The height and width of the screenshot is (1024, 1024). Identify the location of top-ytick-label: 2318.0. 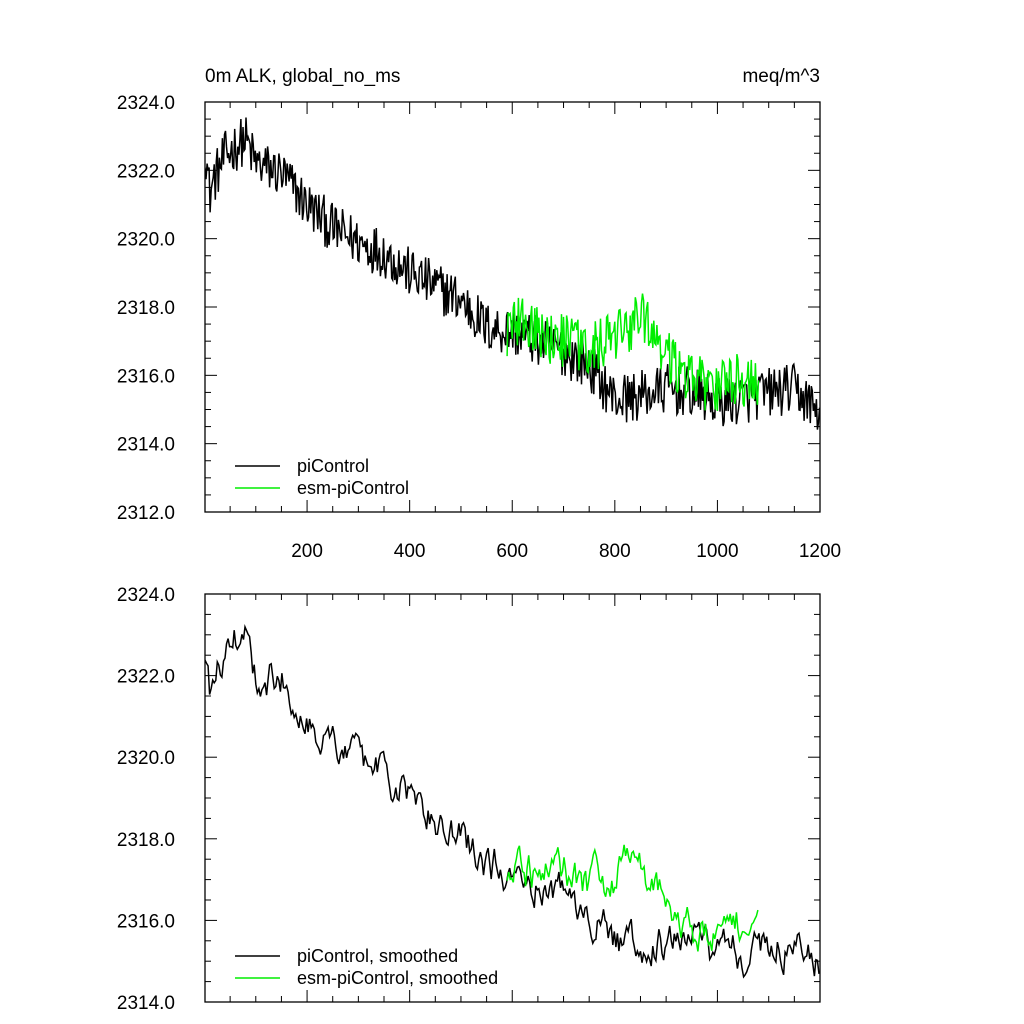
(146, 308).